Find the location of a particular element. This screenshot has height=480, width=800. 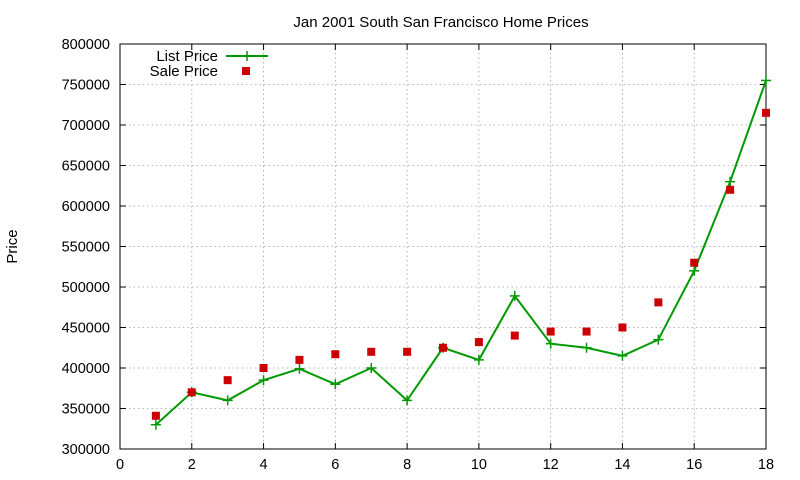

y-tick-label: 700000 is located at coordinates (86, 126).